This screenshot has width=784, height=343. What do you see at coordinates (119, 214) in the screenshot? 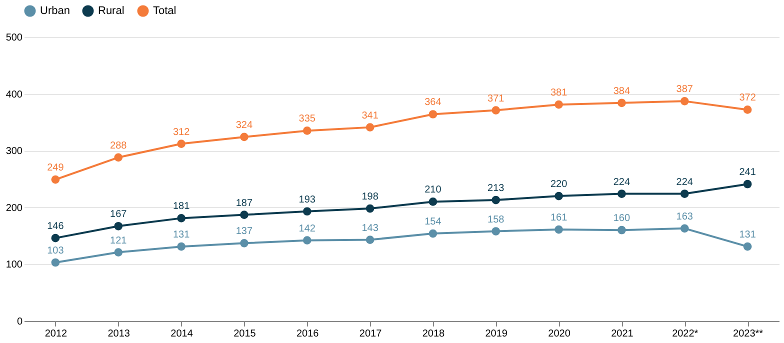
I see `data-label: 167` at bounding box center [119, 214].